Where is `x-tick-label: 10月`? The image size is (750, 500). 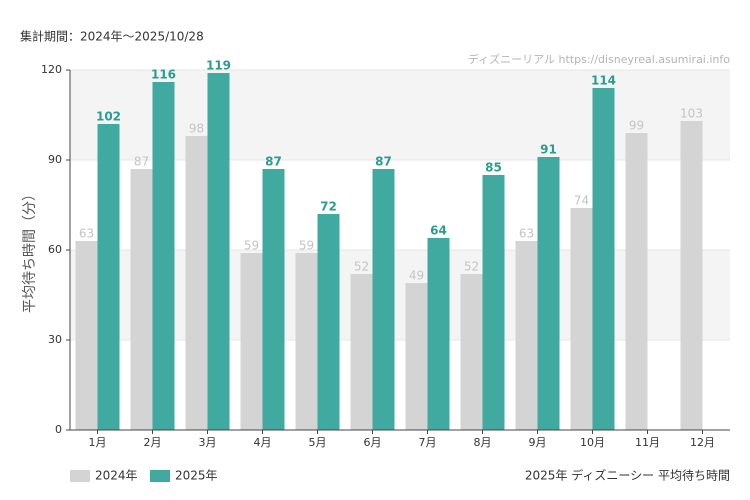
x-tick-label: 10月 is located at coordinates (592, 442).